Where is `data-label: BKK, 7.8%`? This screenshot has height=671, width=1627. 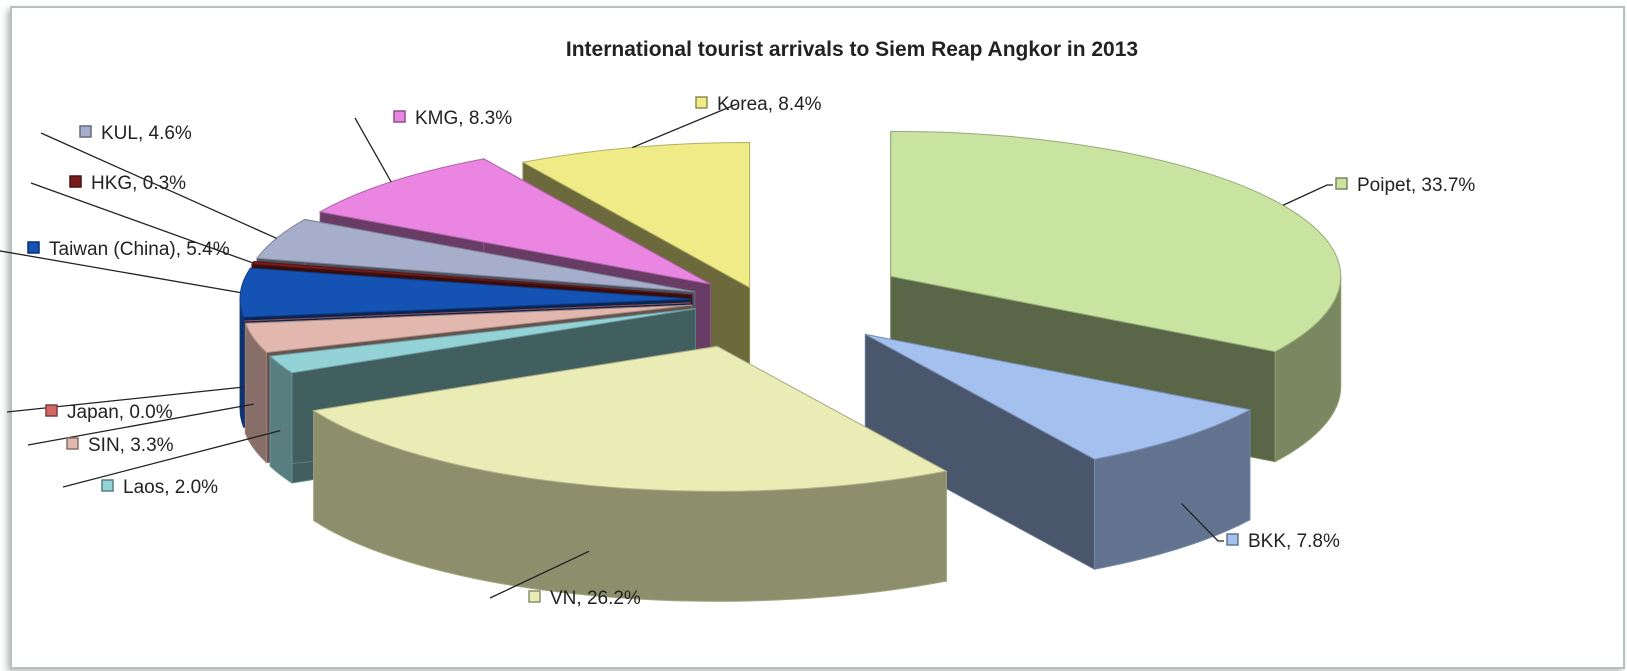
data-label: BKK, 7.8% is located at coordinates (1294, 541).